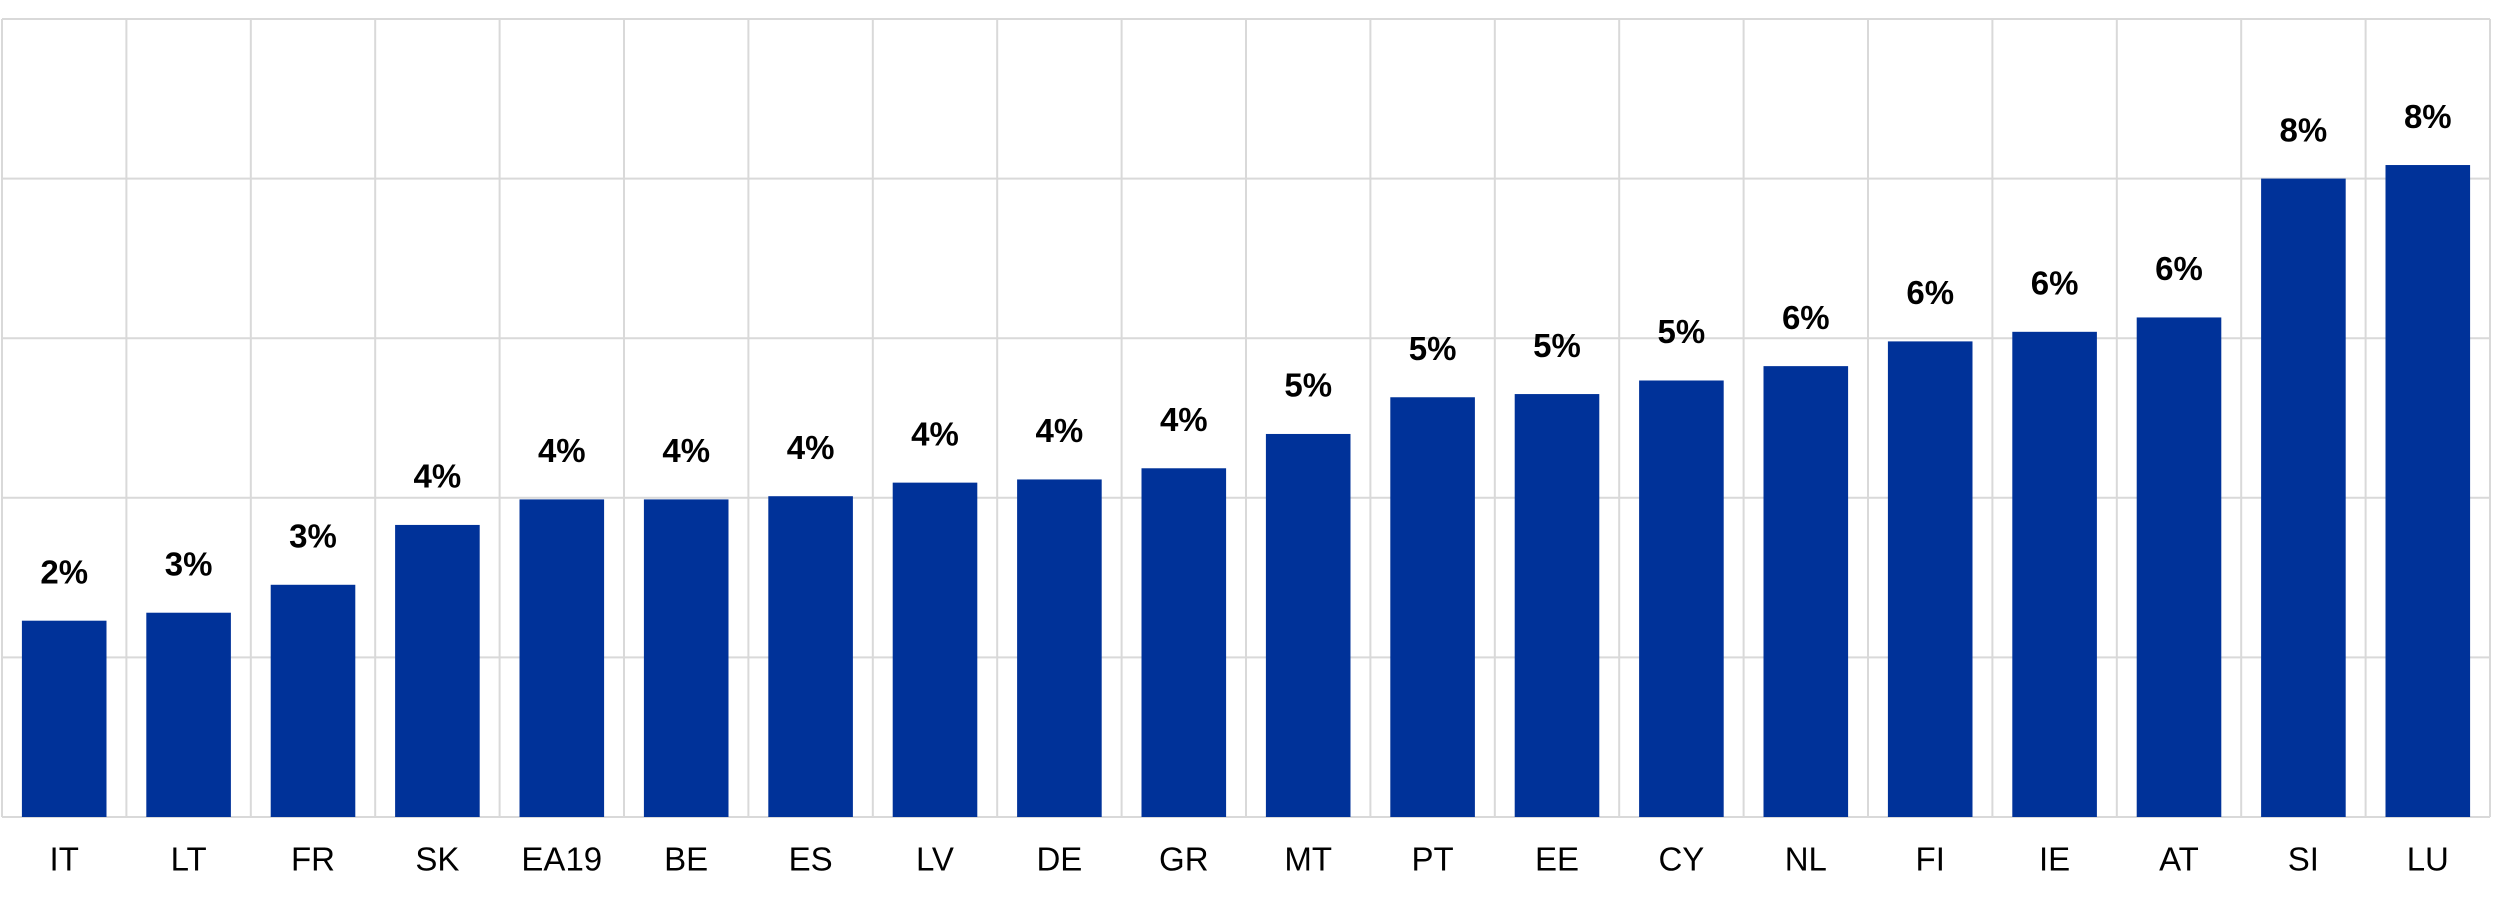 The height and width of the screenshot is (901, 2500). What do you see at coordinates (1557, 859) in the screenshot?
I see `x-tick-label: EE` at bounding box center [1557, 859].